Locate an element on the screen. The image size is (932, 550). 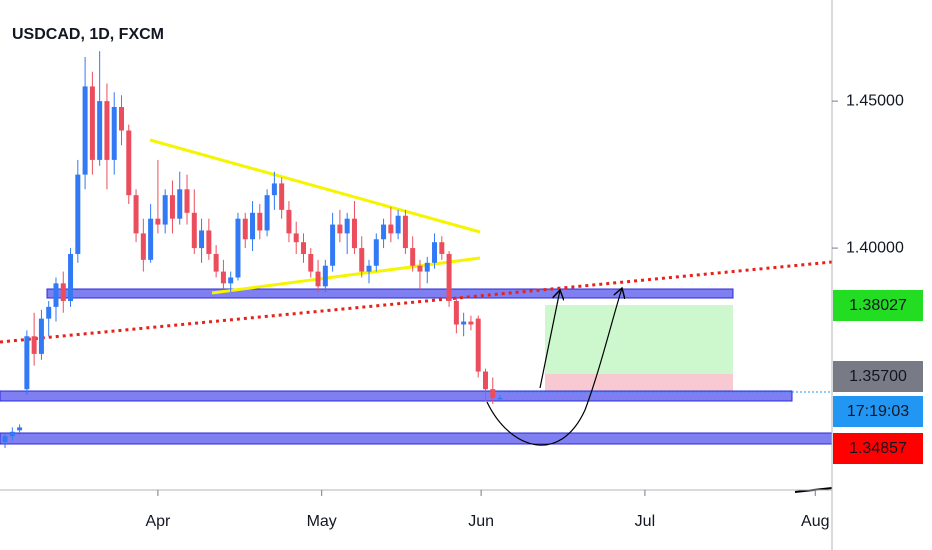
price-badge-label: 17:19:03 is located at coordinates (878, 411).